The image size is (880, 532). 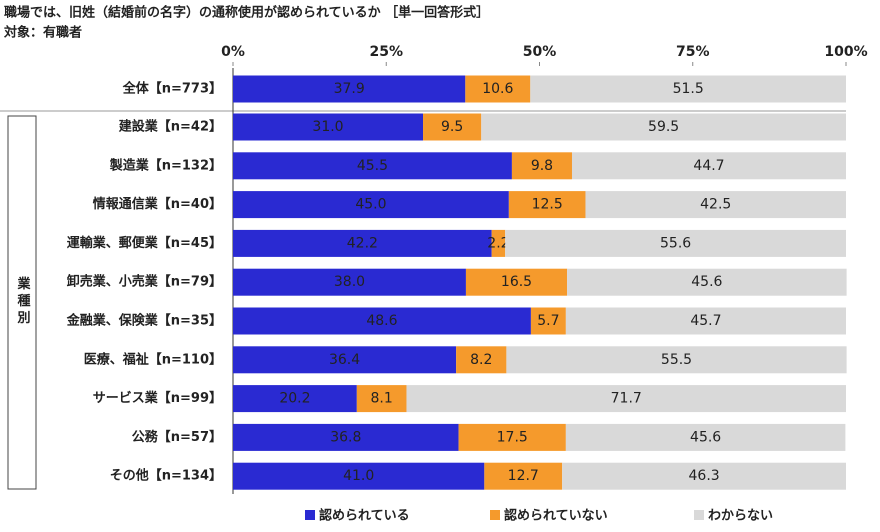 What do you see at coordinates (144, 321) in the screenshot?
I see `category-label: 金融業、保険業【n=35】` at bounding box center [144, 321].